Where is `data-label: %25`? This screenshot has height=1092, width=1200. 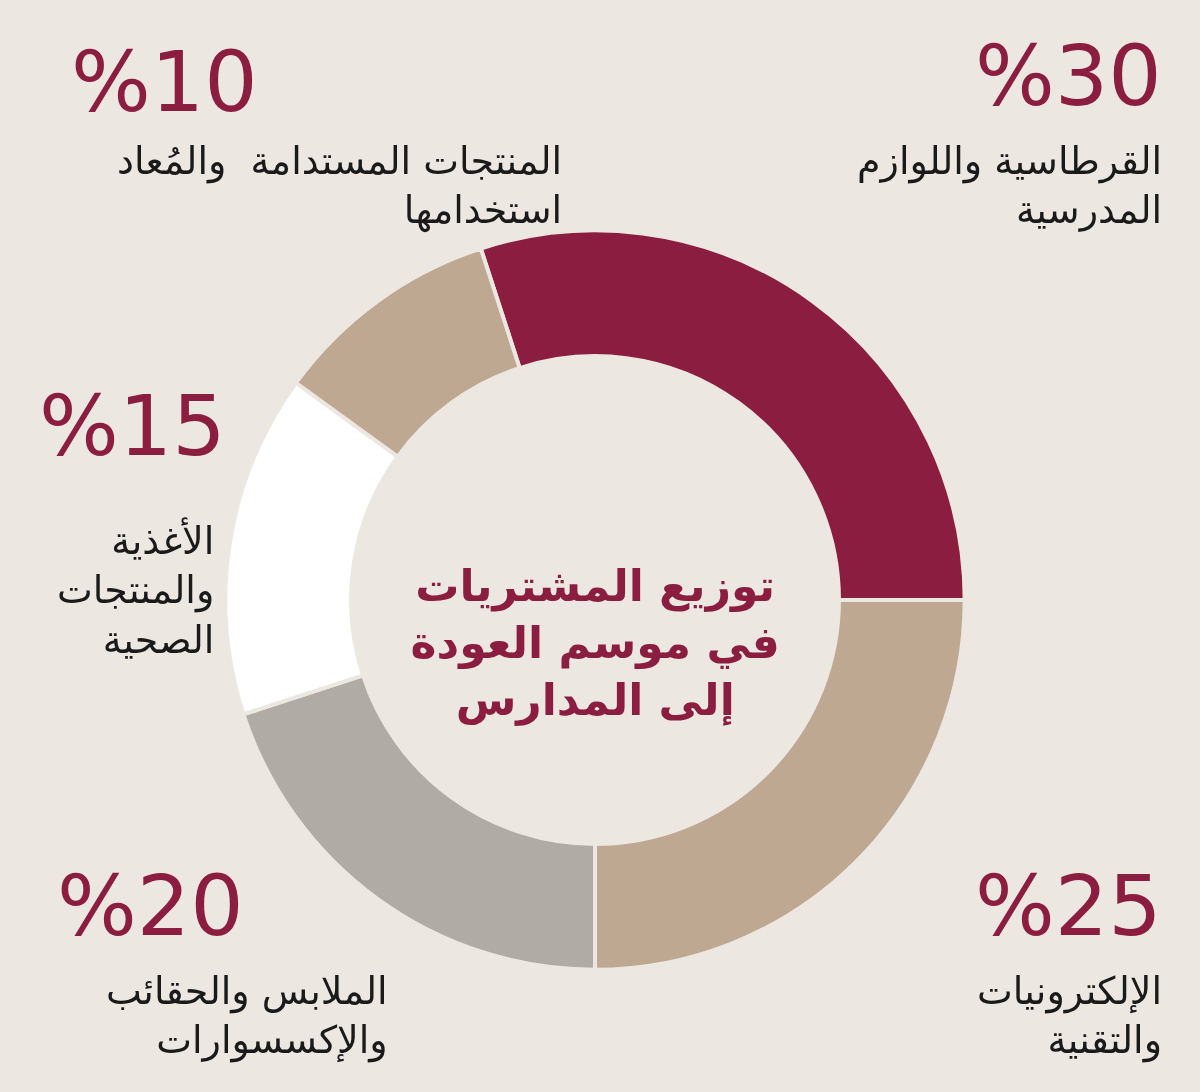
data-label: %25 is located at coordinates (1068, 906).